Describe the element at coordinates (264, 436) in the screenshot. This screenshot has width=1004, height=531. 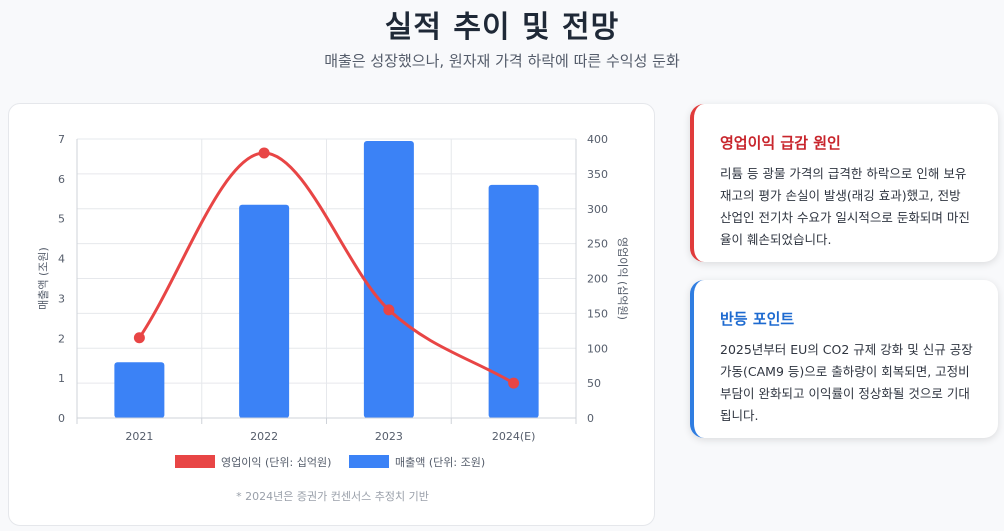
I see `x-tick-label: 2022` at that location.